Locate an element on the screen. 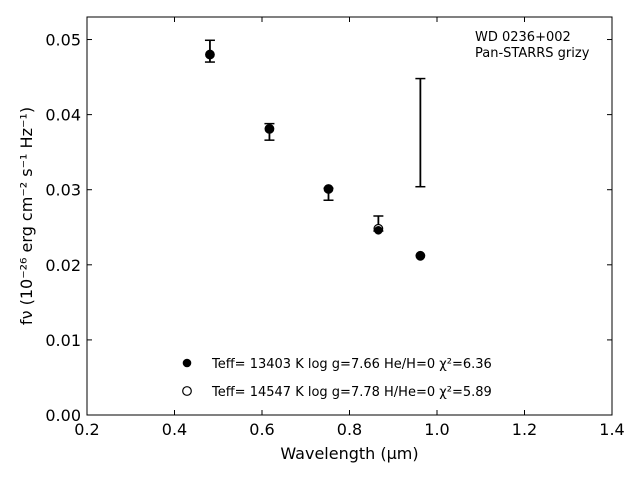 This screenshot has width=640, height=480. annotation-object-name: WD 0236+002 is located at coordinates (523, 37).